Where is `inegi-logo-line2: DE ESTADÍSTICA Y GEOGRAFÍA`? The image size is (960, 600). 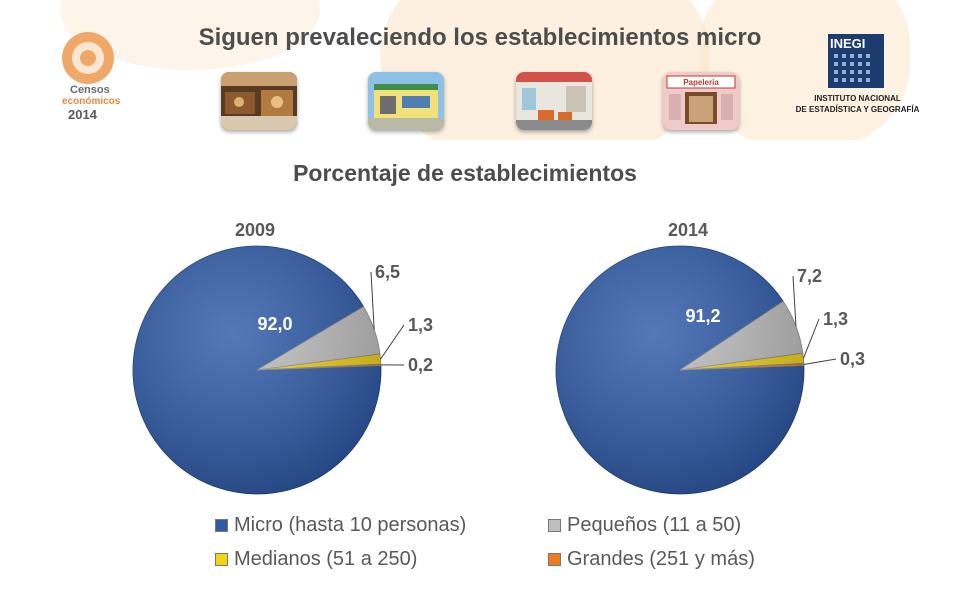 inegi-logo-line2: DE ESTADÍSTICA Y GEOGRAFÍA is located at coordinates (857, 109).